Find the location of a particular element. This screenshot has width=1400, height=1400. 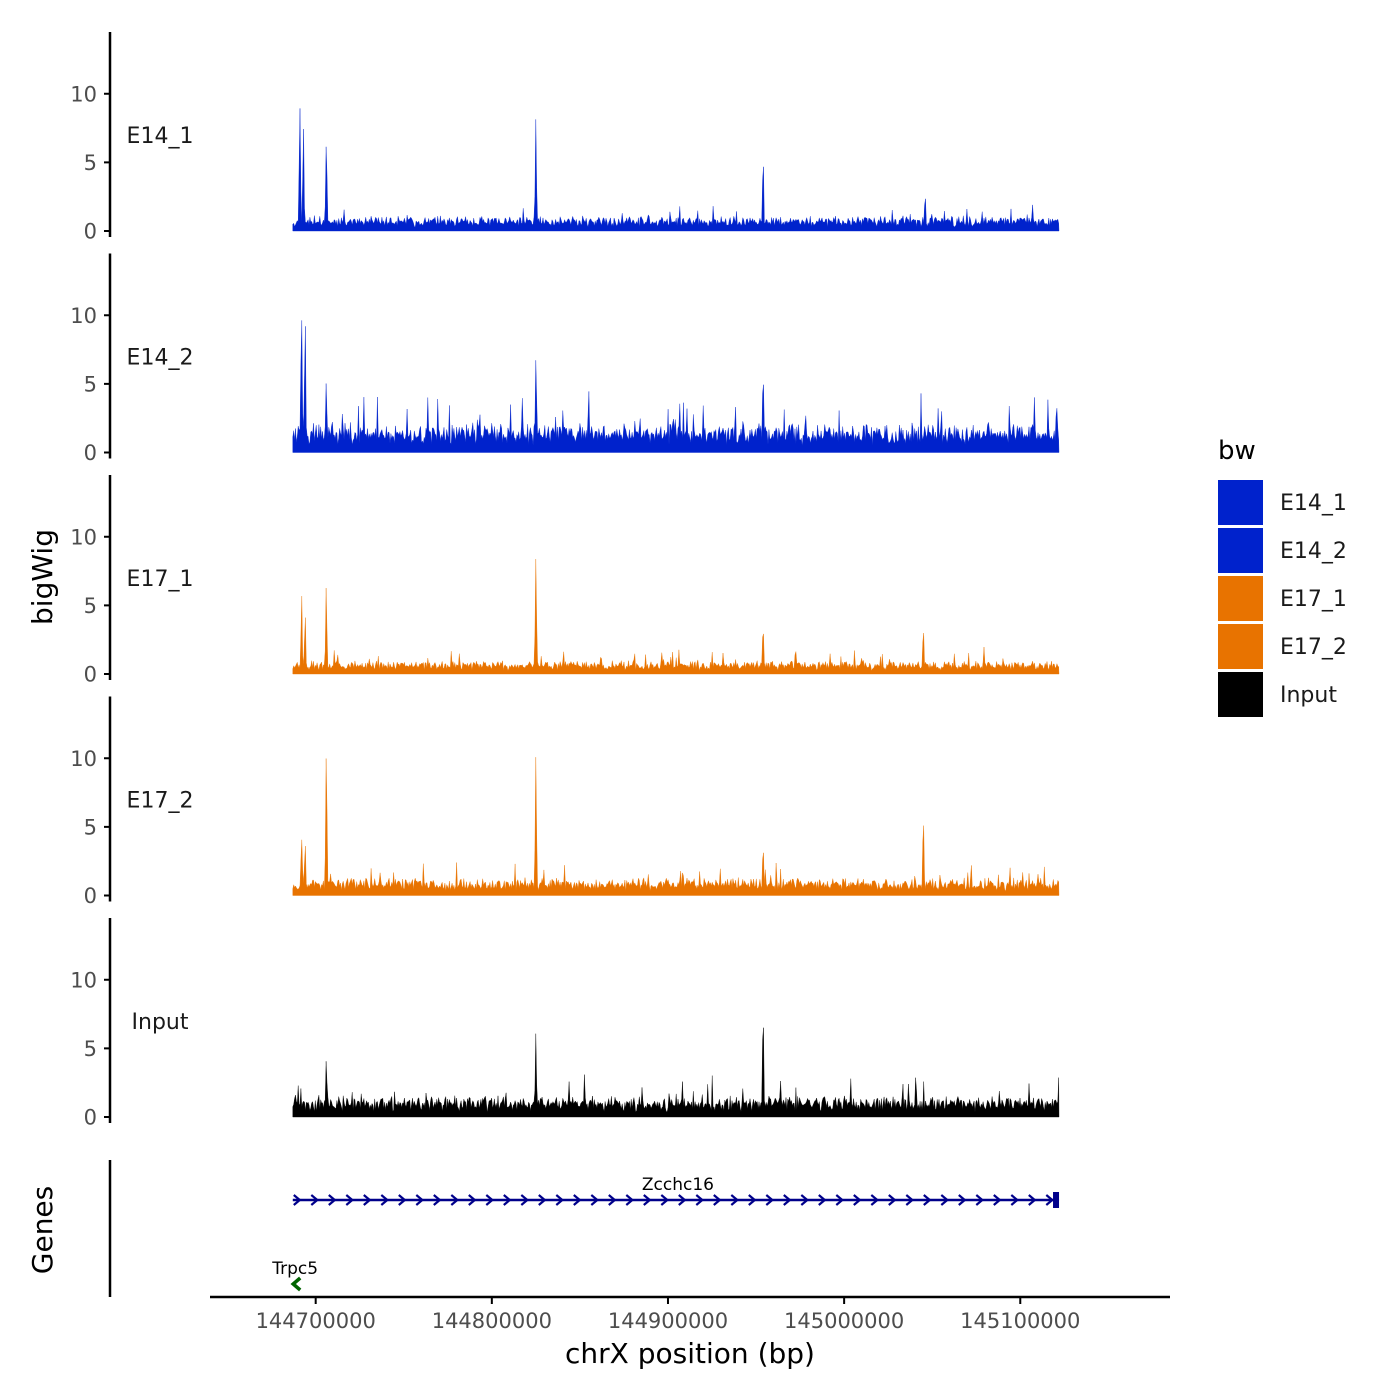

y-axis-title: bigWig is located at coordinates (42, 577).